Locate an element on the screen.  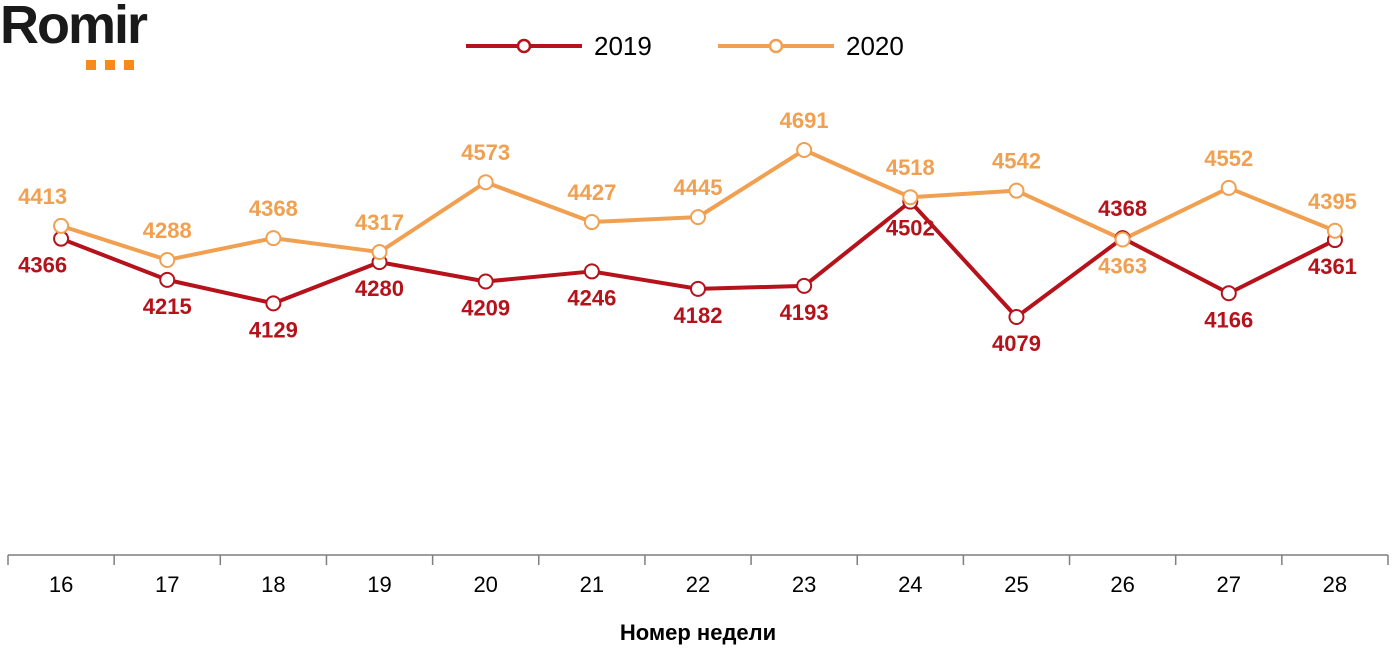
x-tick-label: 16 is located at coordinates (61, 584).